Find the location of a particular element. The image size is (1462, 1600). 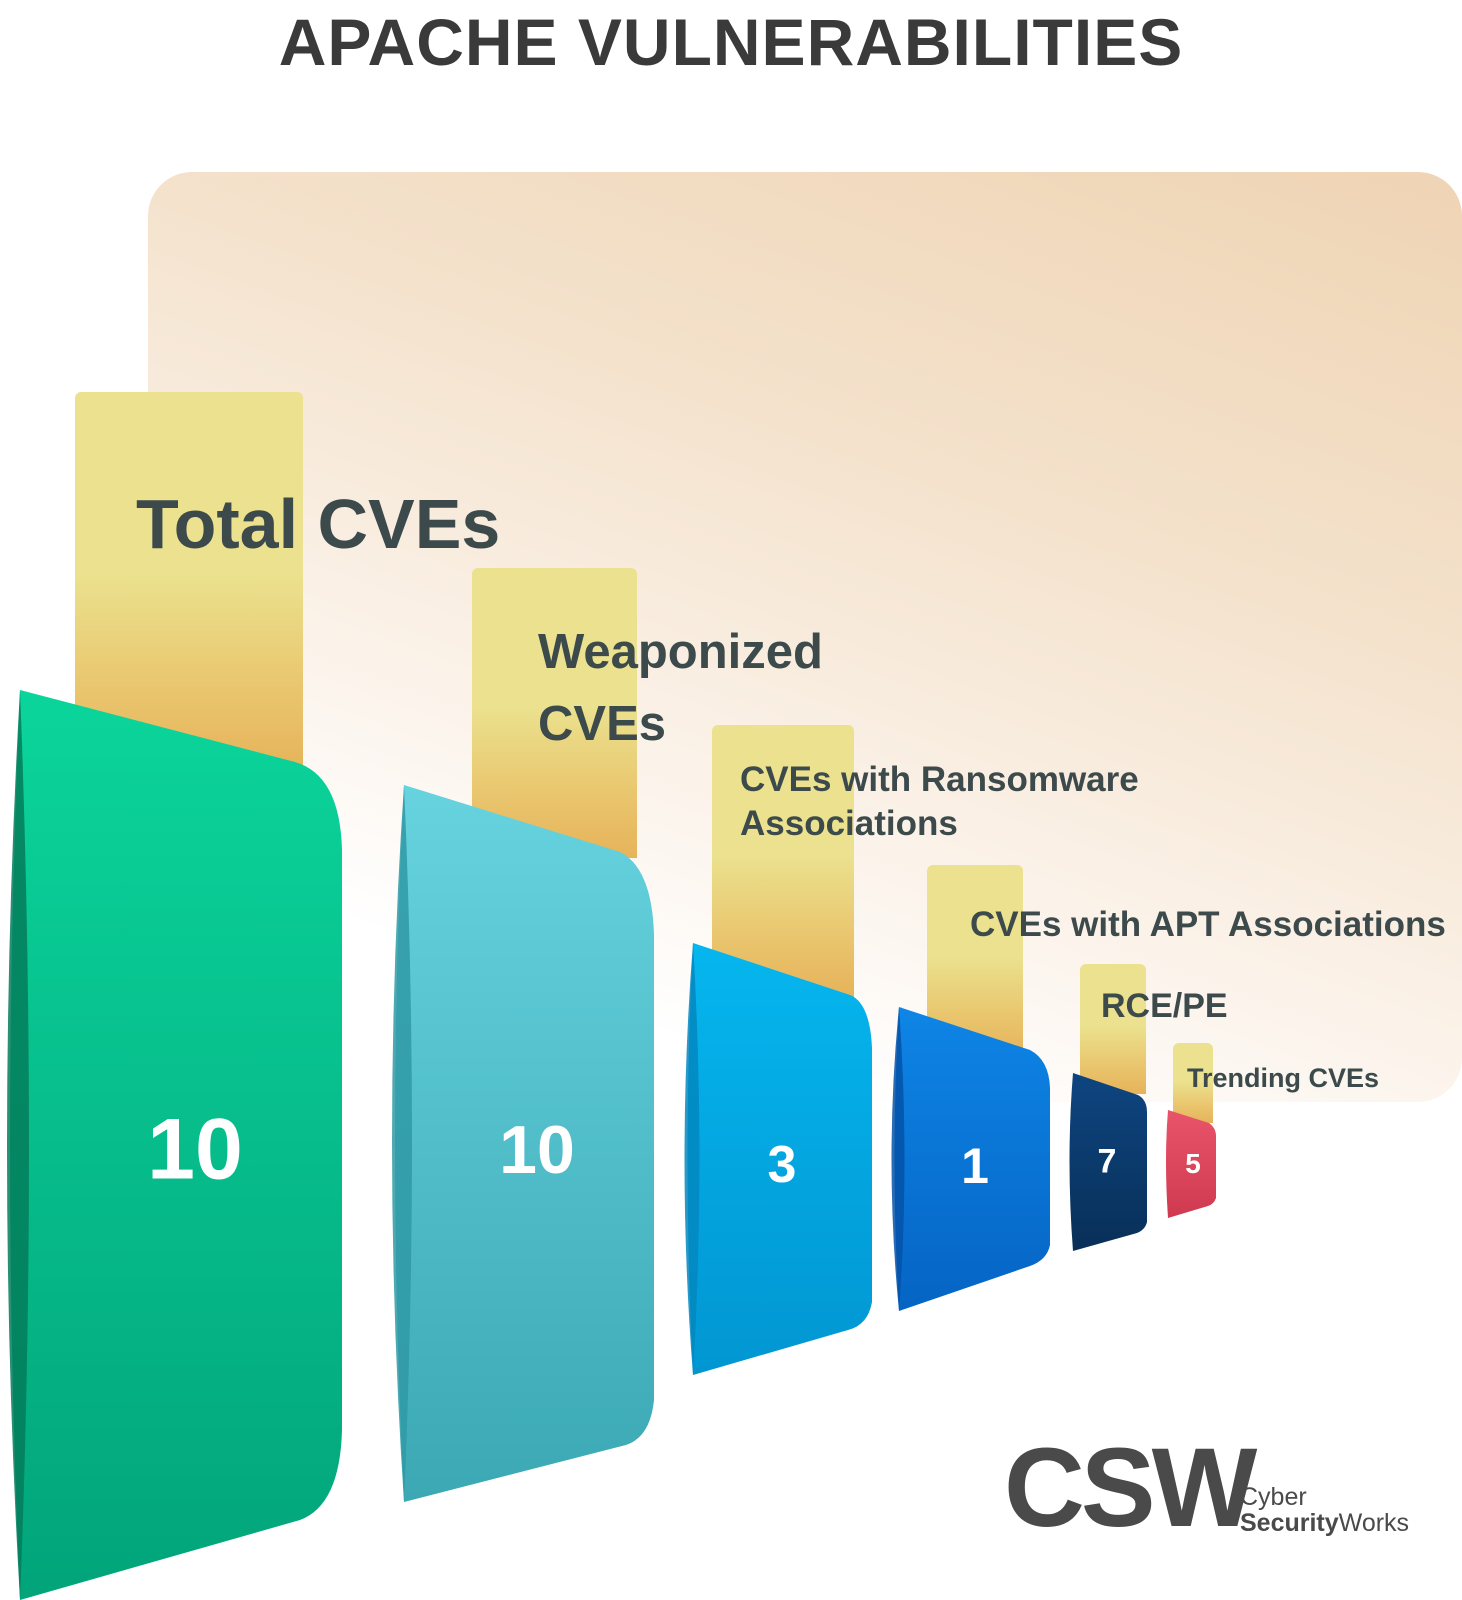

value-trending-cves: 5 is located at coordinates (1193, 1163).